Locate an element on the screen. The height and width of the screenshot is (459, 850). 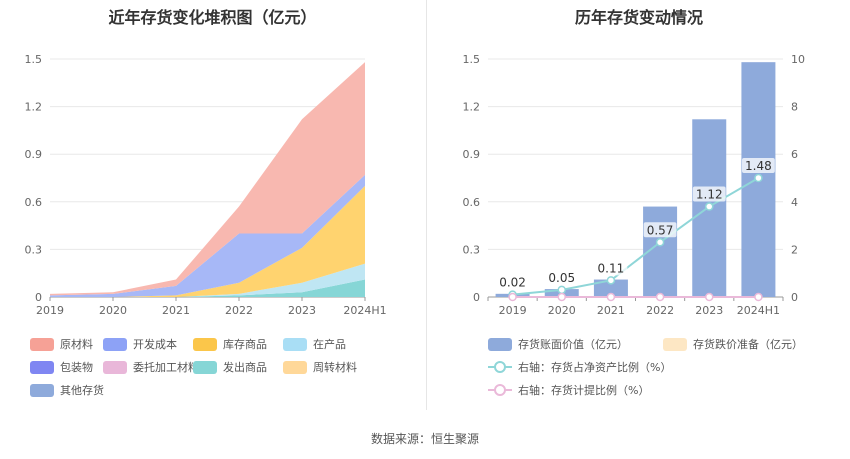
y-tick-label: 0.9 is located at coordinates (472, 154).